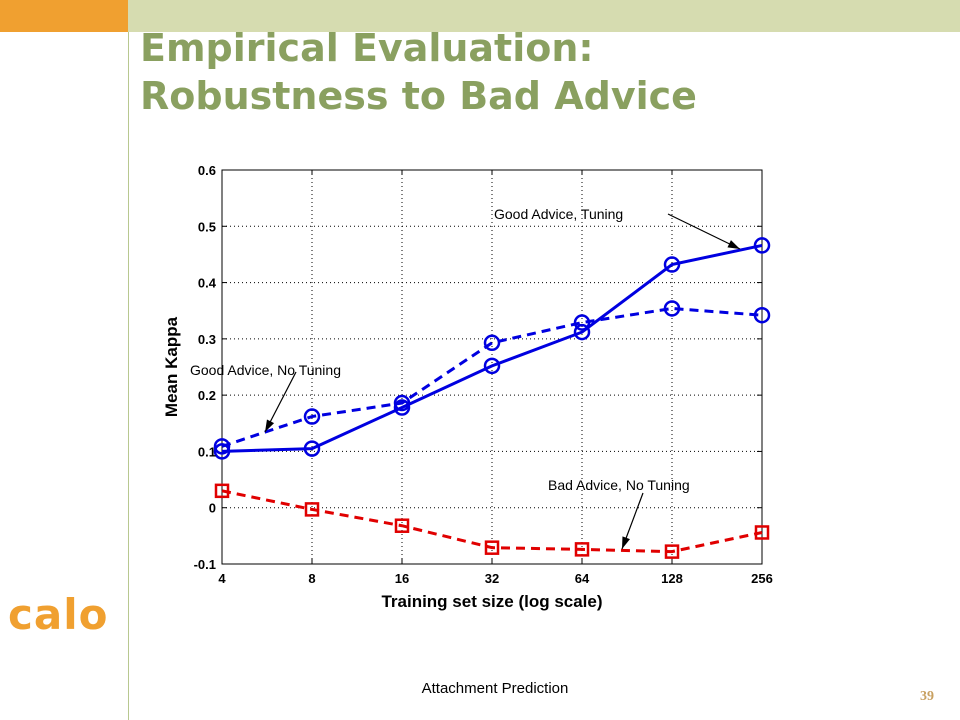 This screenshot has height=720, width=960. I want to click on y-tick-label: 0.2, so click(207, 395).